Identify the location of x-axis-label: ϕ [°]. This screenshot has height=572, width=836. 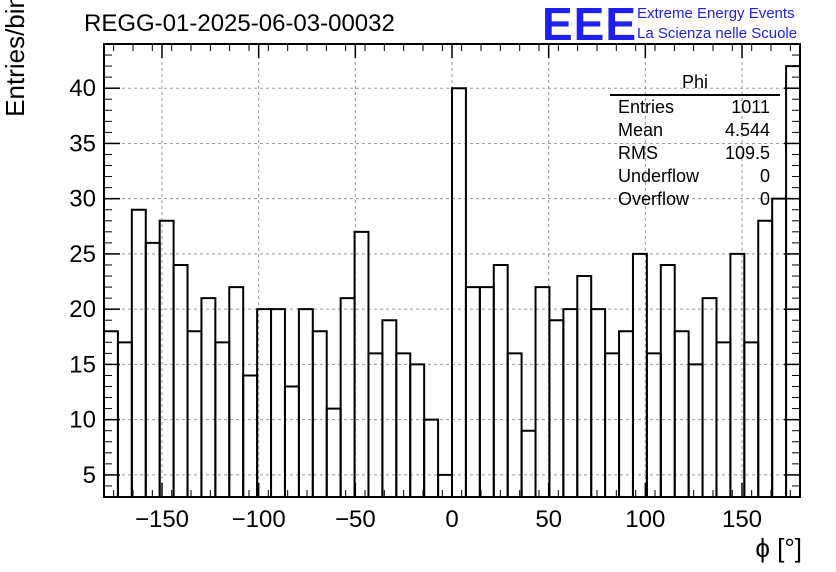
(778, 548).